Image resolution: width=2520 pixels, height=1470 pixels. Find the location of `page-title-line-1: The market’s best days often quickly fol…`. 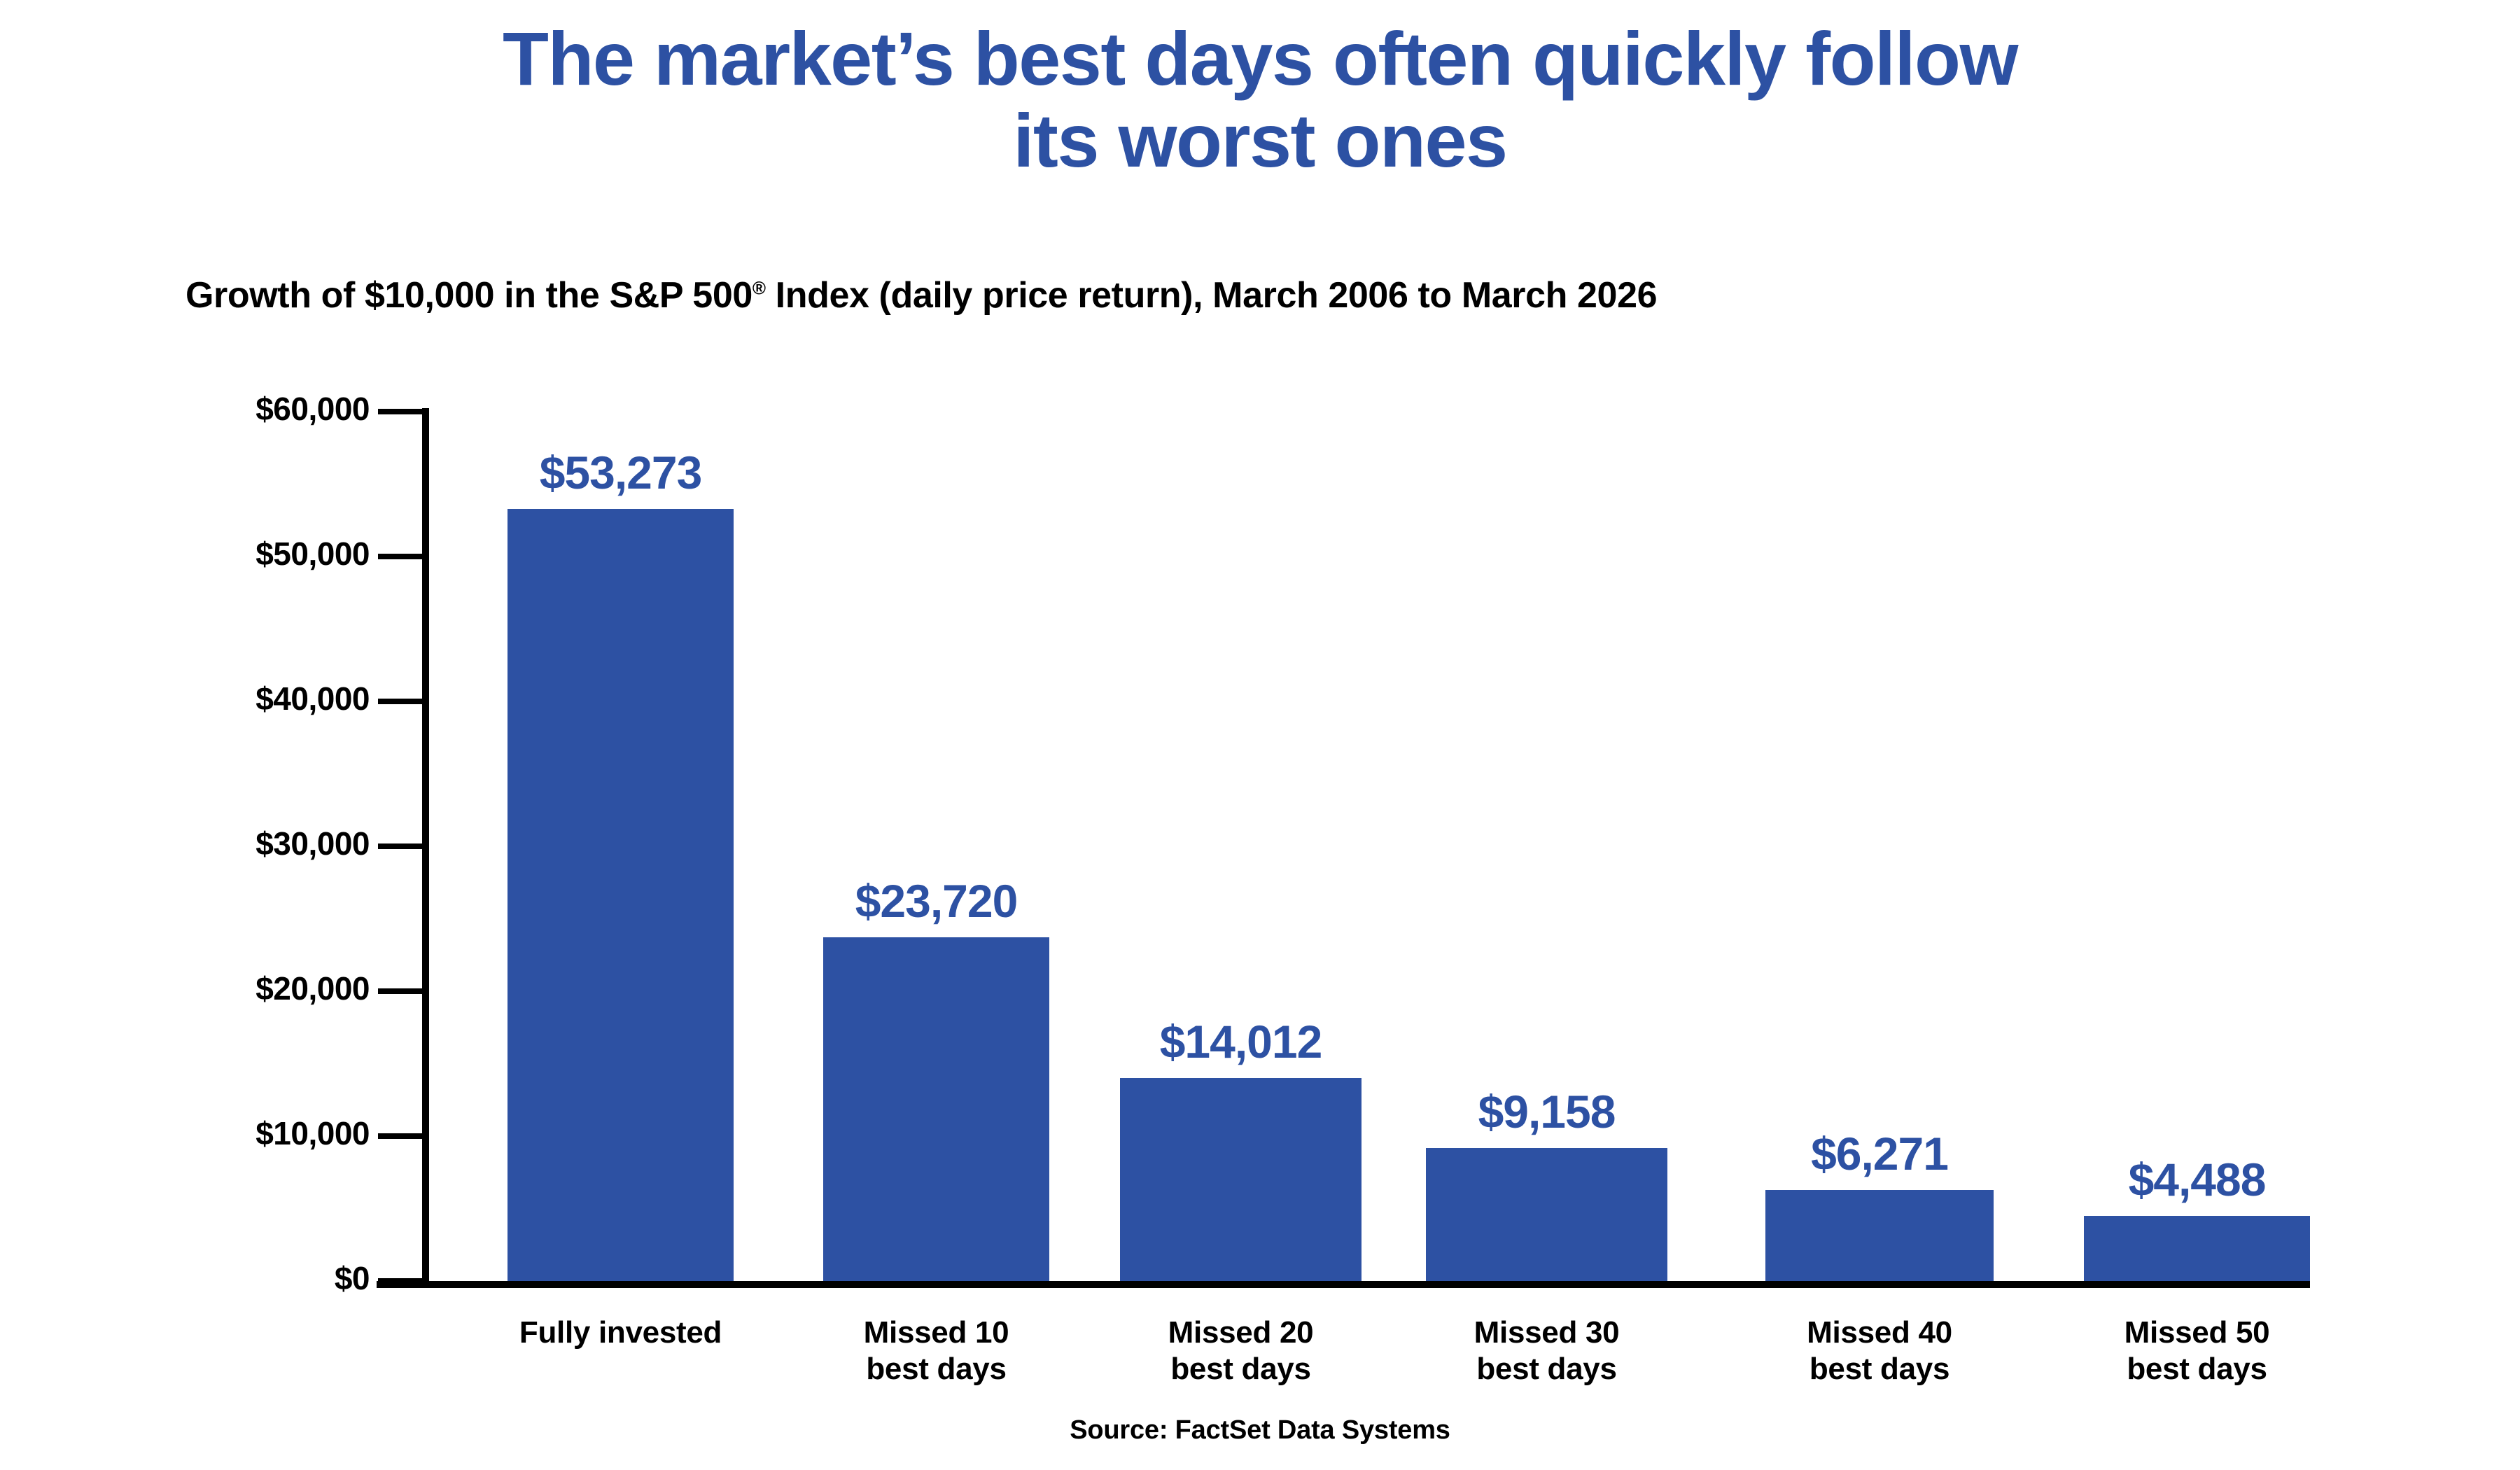

page-title-line-1: The market’s best days often quickly fol… is located at coordinates (1260, 58).